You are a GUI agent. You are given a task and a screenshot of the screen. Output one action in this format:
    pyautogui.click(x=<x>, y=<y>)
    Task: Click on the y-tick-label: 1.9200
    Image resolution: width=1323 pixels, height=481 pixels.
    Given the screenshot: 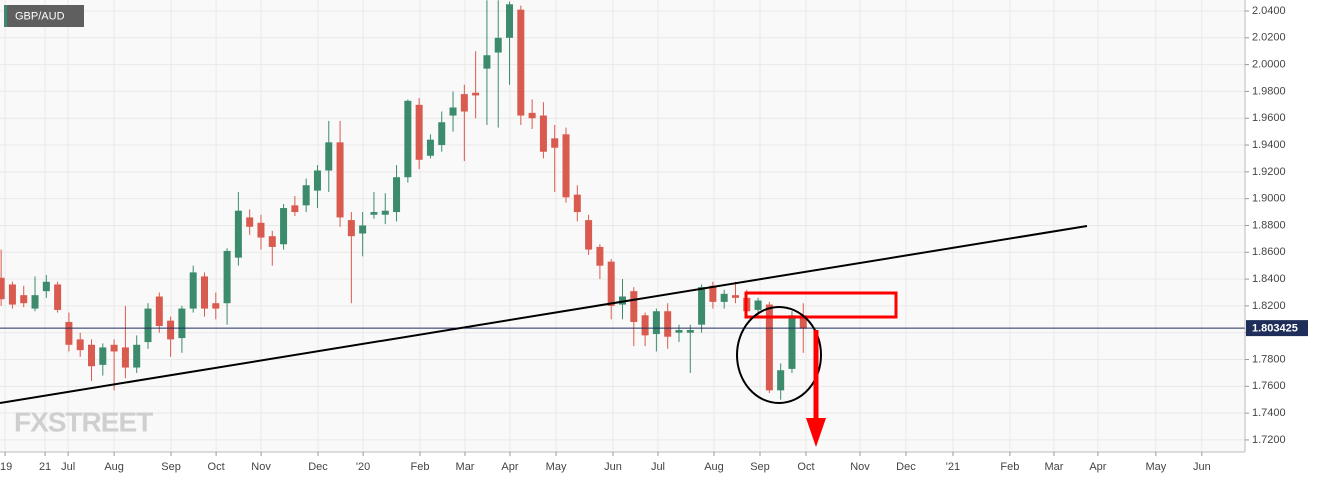 What is the action you would take?
    pyautogui.click(x=1269, y=172)
    